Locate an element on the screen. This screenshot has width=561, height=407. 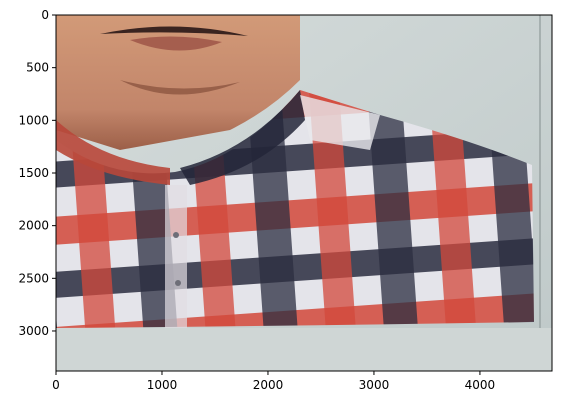
face-neck is located at coordinates (178, 82).